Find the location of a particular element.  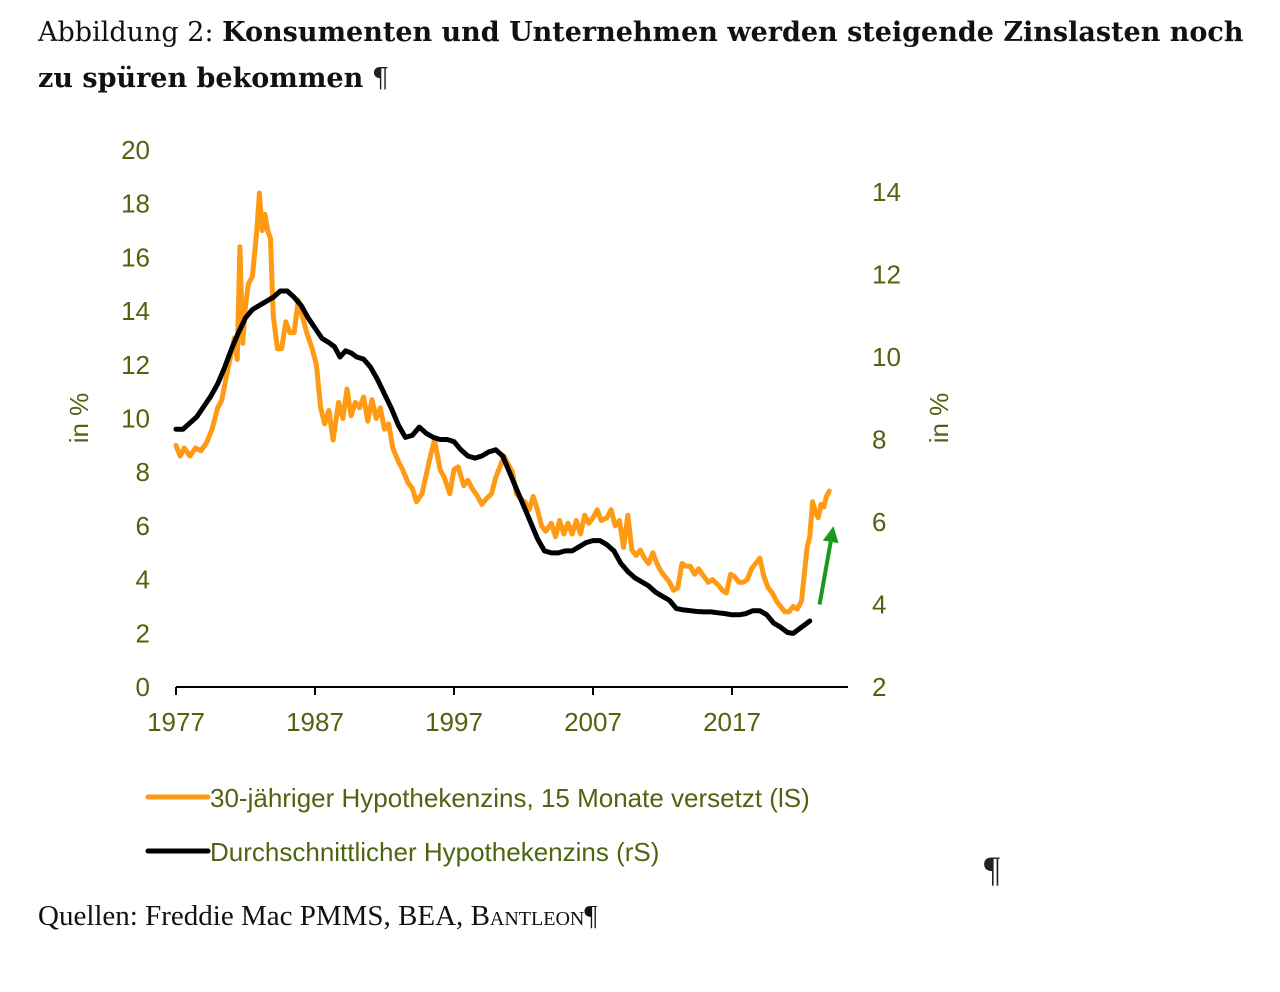

right-tick-label: 14 is located at coordinates (886, 192).